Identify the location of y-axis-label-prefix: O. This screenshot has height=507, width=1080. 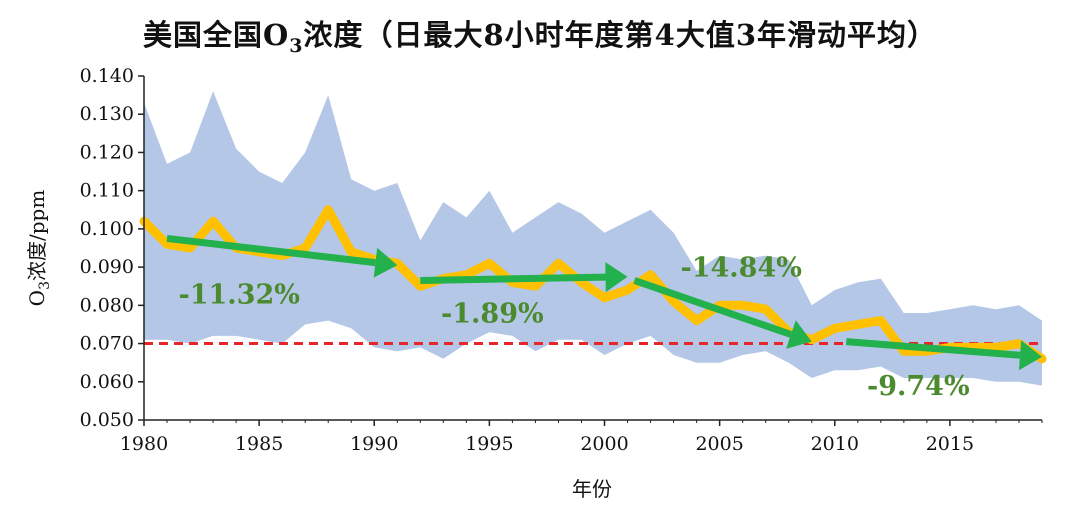
(37, 298).